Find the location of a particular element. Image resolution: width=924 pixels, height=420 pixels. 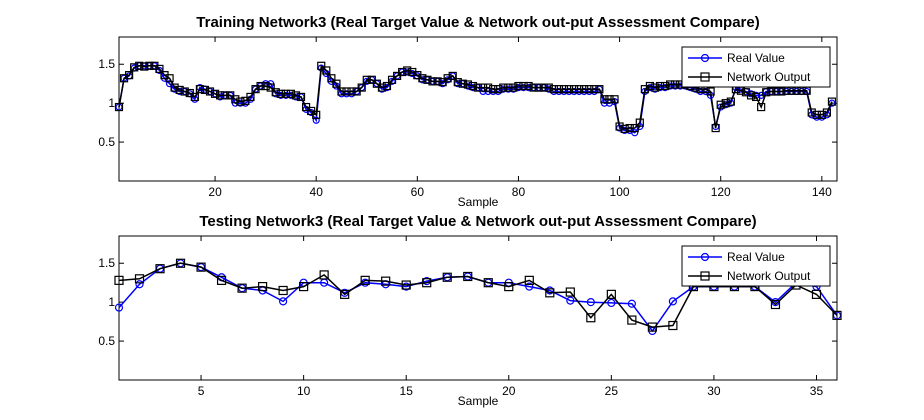

legend: Real Value Network Output is located at coordinates (756, 266).